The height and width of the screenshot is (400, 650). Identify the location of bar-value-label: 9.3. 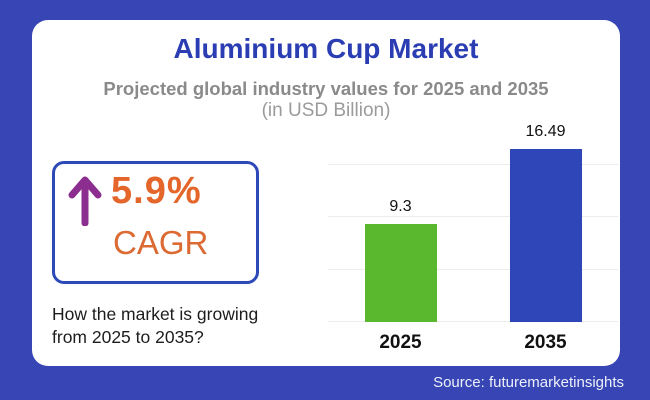
(400, 207).